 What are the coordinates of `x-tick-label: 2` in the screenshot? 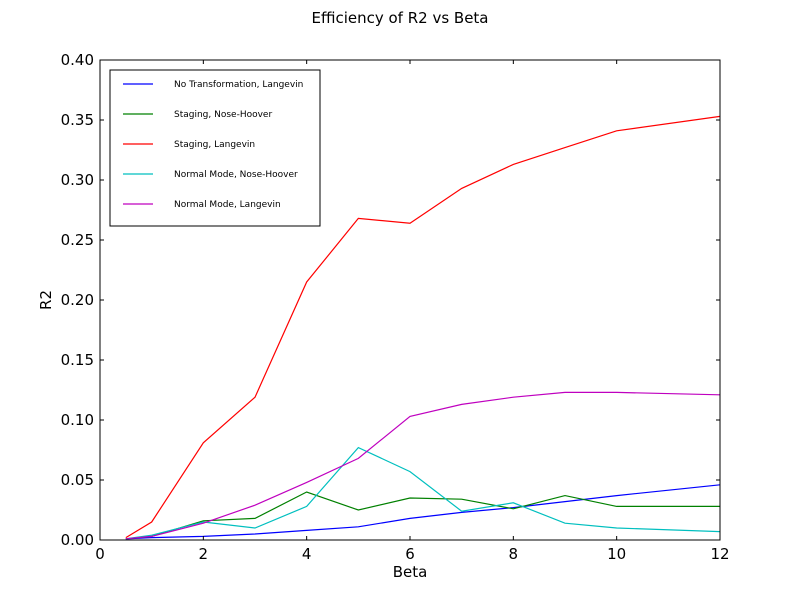 It's located at (204, 554).